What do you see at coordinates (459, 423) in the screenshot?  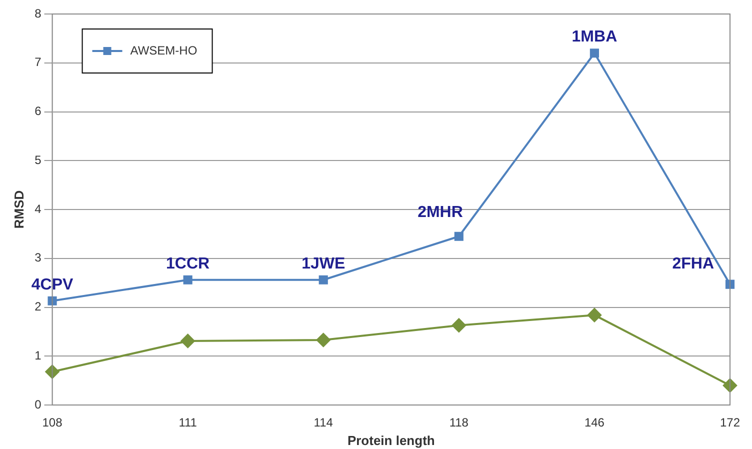 I see `x-tick-label: 118` at bounding box center [459, 423].